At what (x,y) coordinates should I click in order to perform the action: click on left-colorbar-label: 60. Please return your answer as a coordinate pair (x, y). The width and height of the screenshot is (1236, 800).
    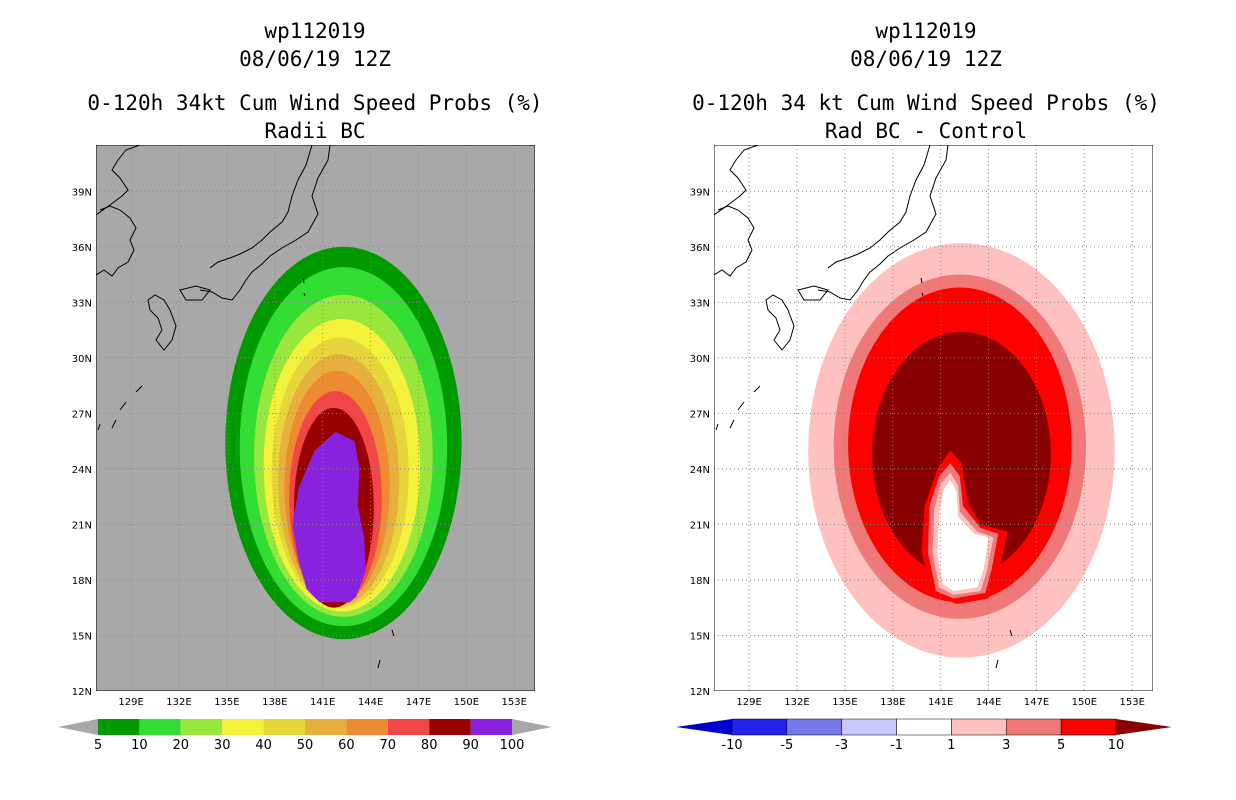
    Looking at the image, I should click on (346, 745).